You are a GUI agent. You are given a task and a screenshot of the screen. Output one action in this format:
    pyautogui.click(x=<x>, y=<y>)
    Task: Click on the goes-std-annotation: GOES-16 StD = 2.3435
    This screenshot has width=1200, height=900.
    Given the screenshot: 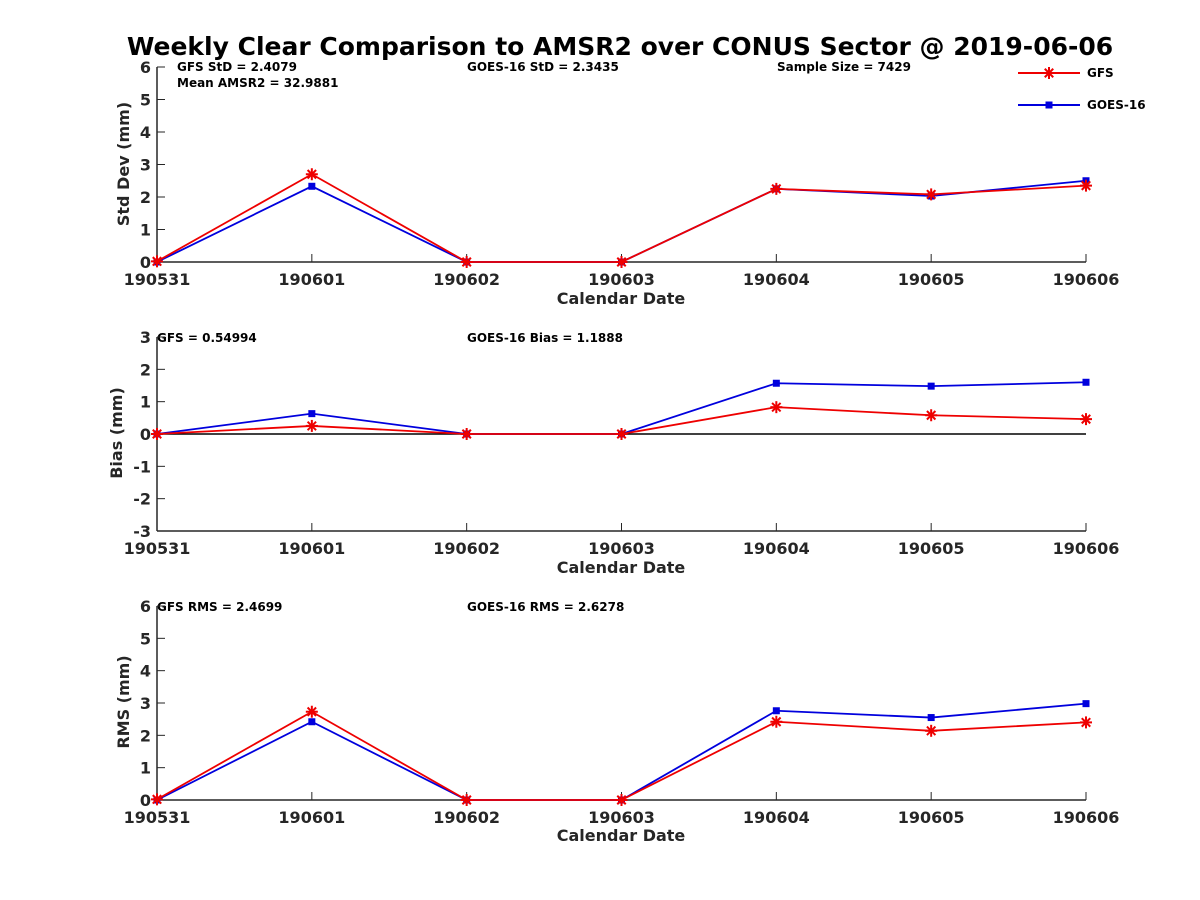 What is the action you would take?
    pyautogui.click(x=543, y=67)
    